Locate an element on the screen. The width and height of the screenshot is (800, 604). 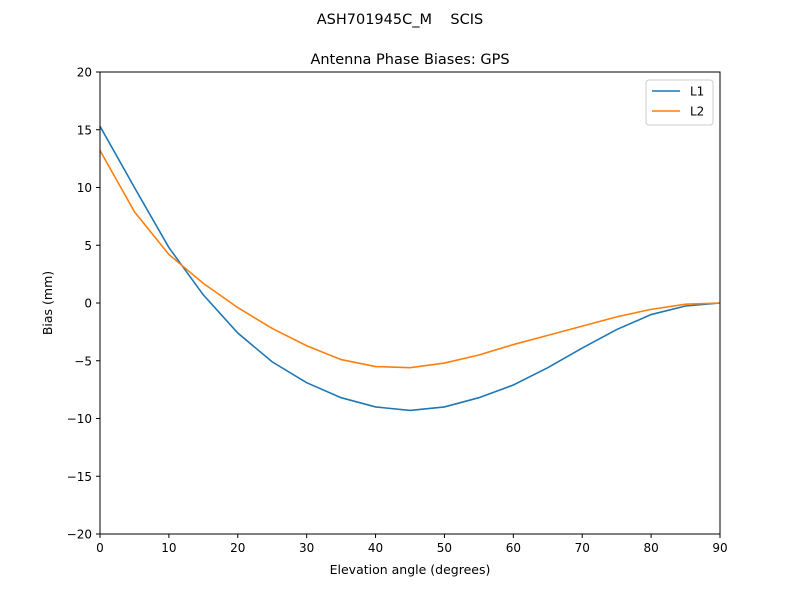
x-tick-label: 0 is located at coordinates (100, 548).